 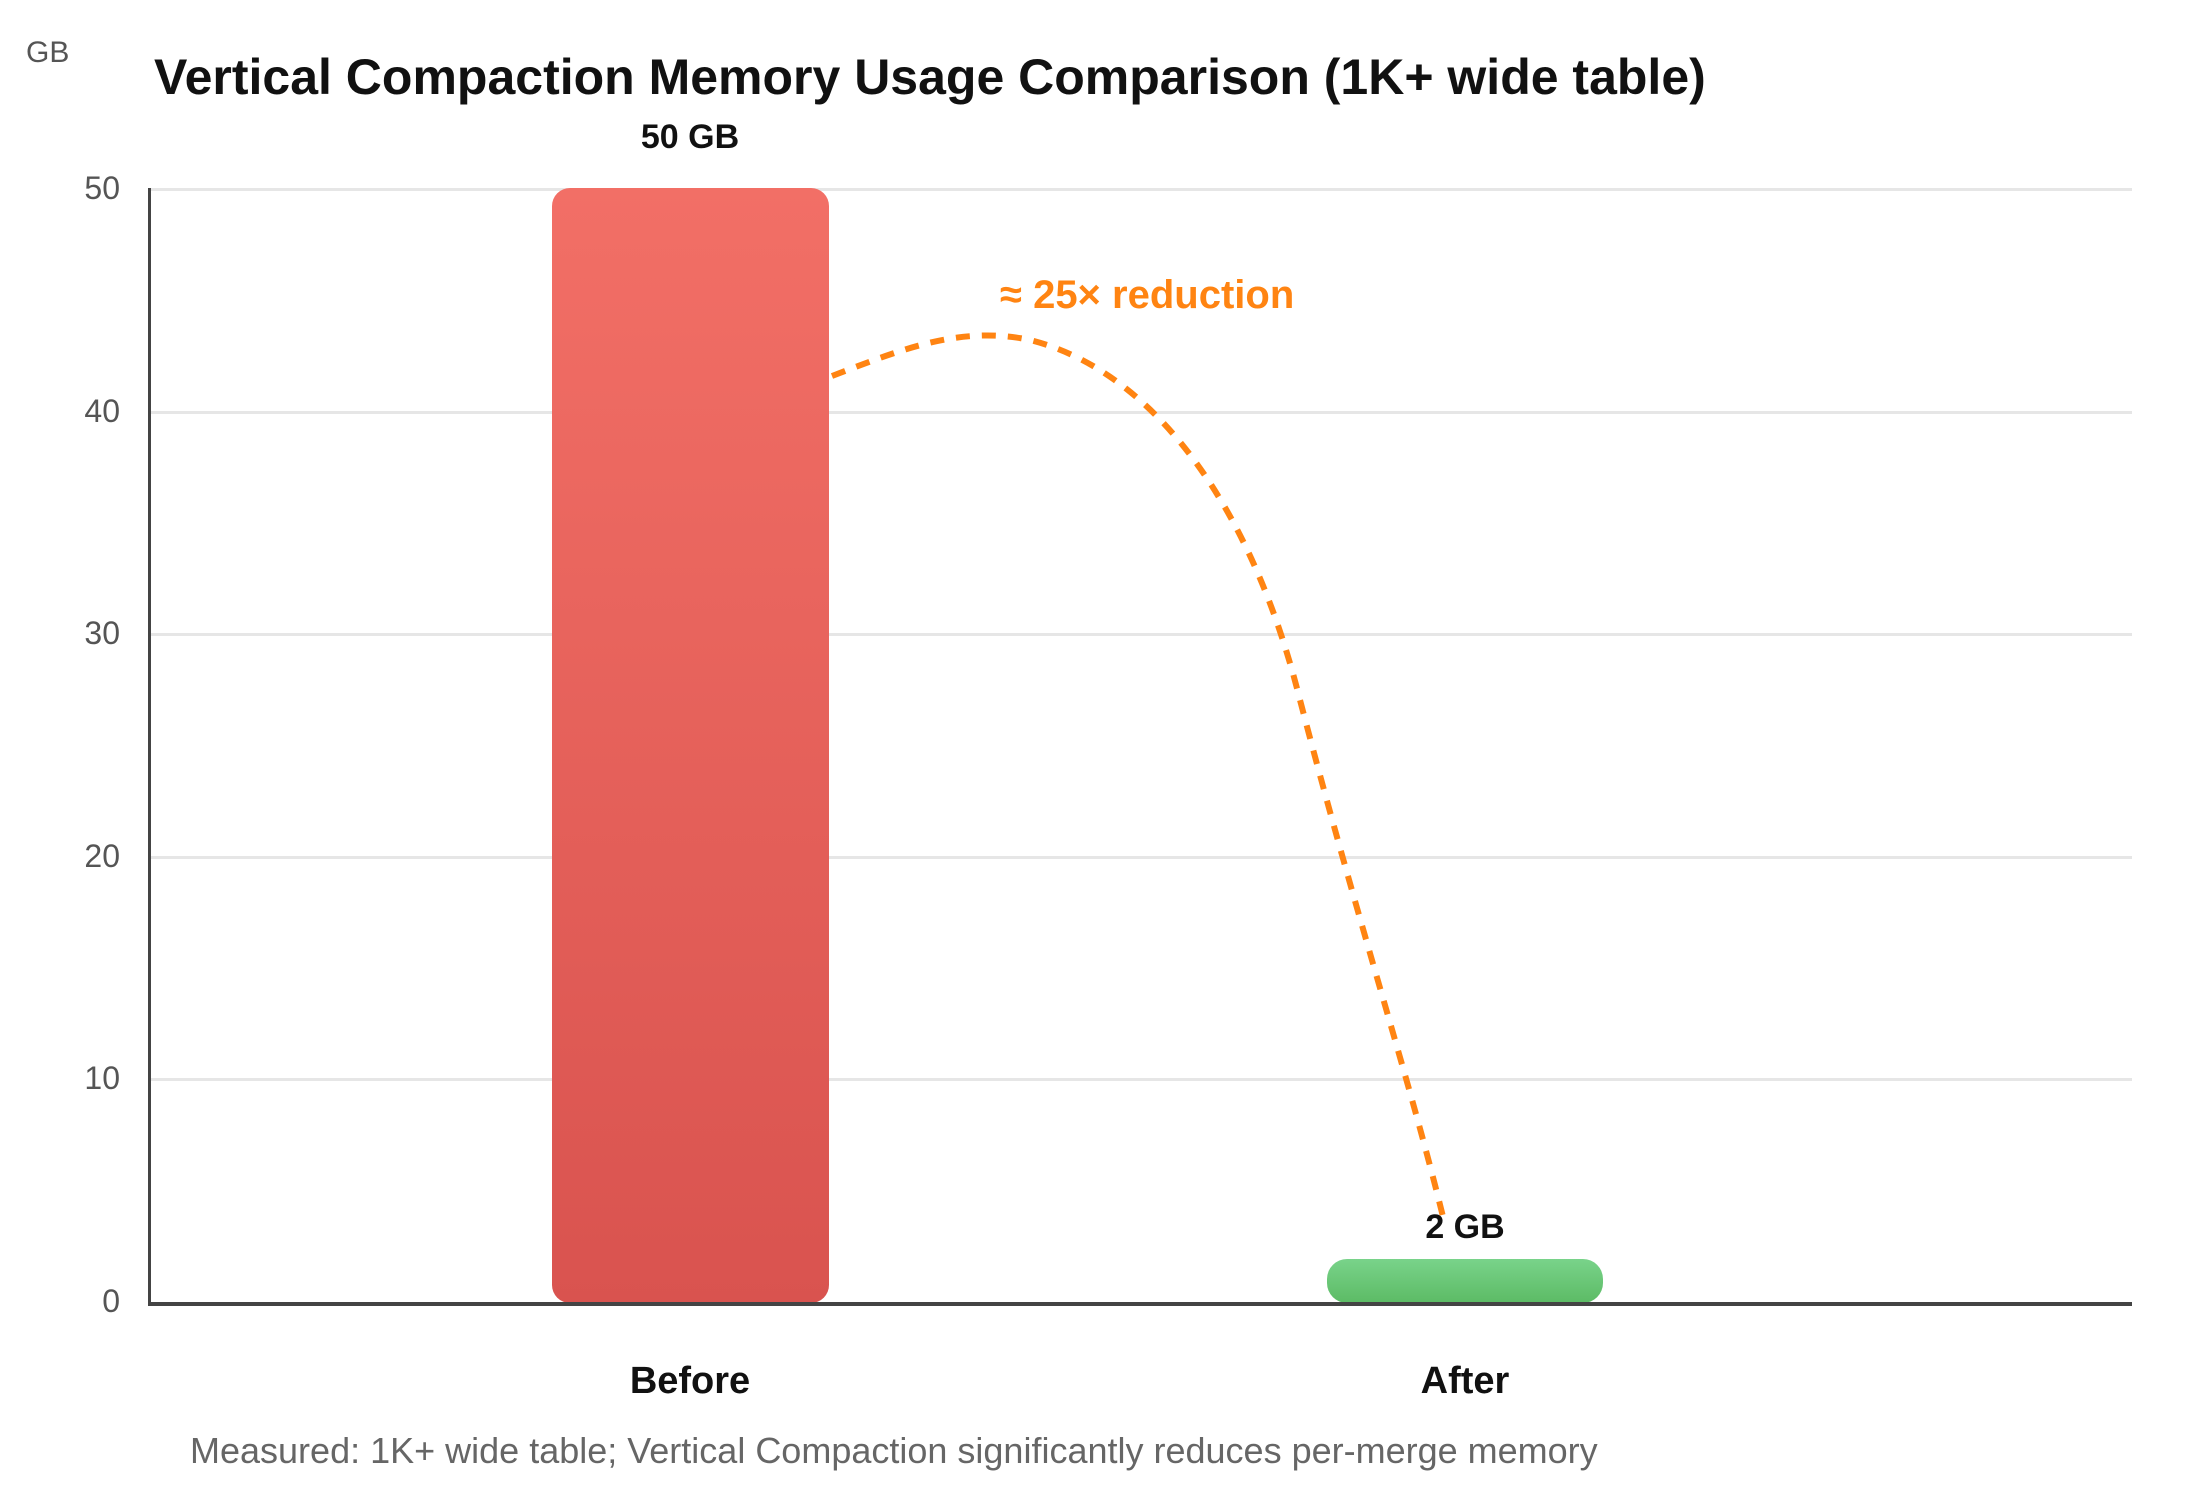 What do you see at coordinates (1465, 1281) in the screenshot?
I see `bar-after` at bounding box center [1465, 1281].